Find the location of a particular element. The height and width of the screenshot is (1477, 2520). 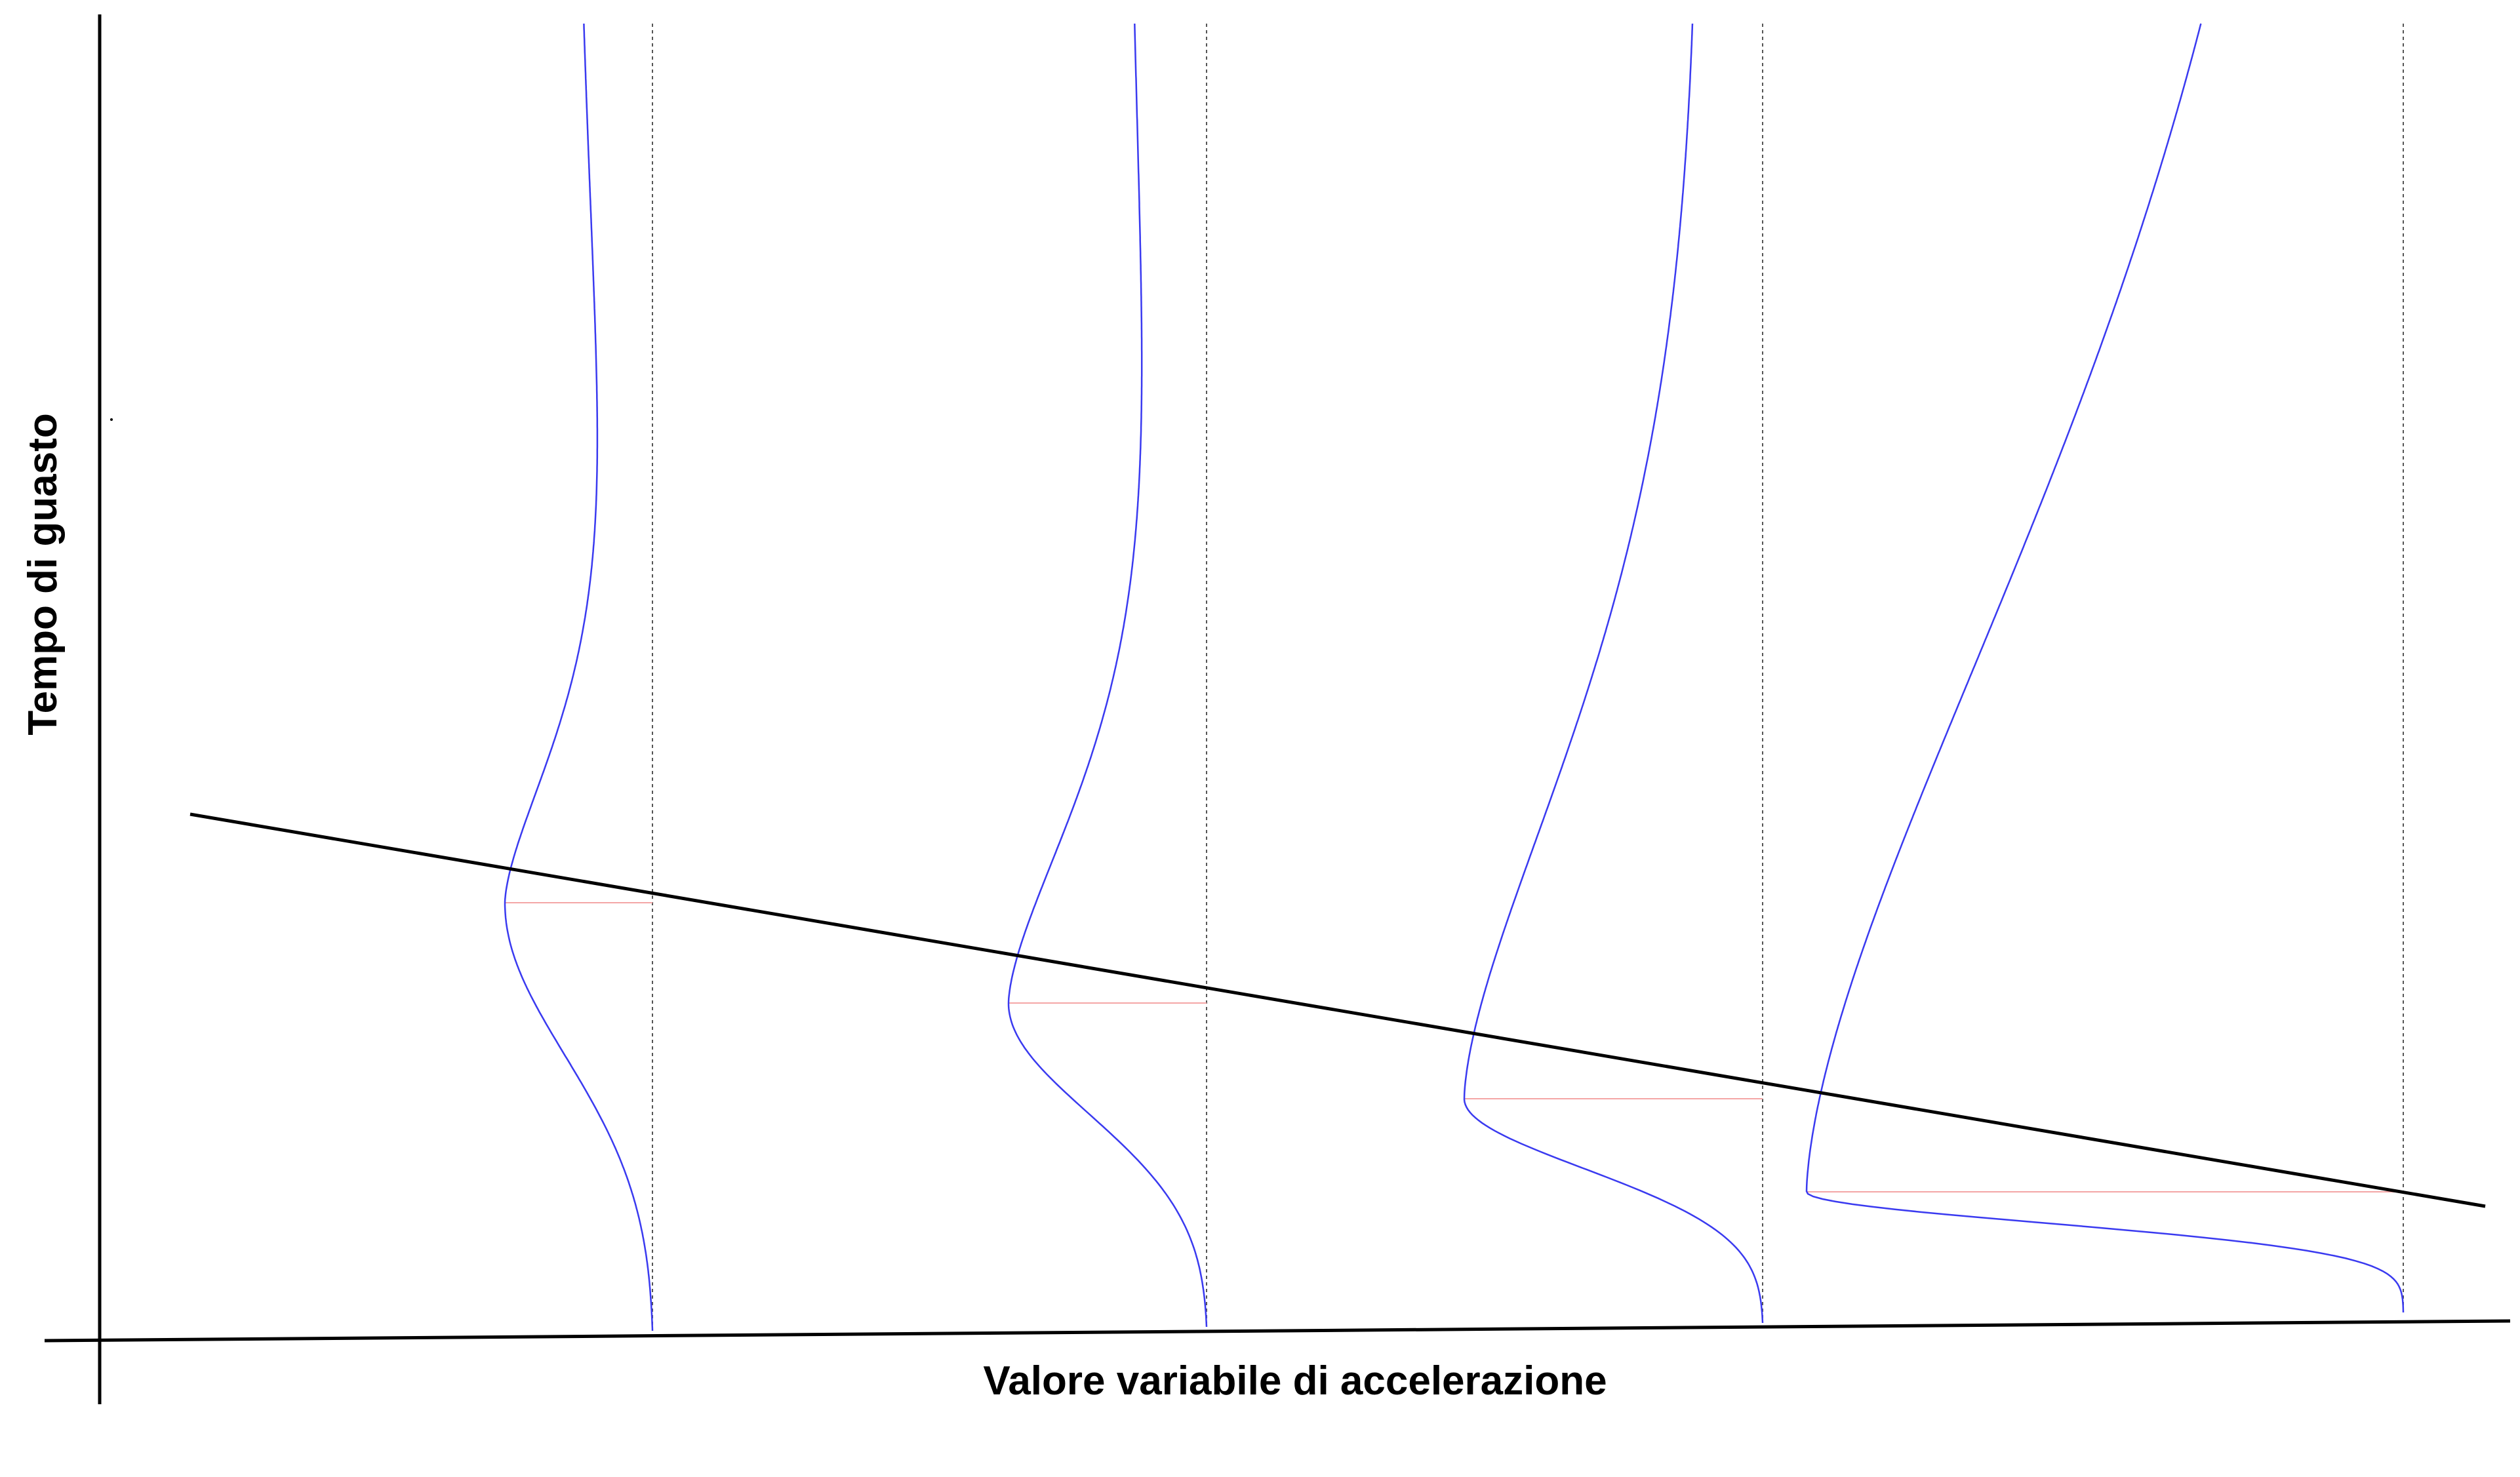

x-axis-label: Valore variabile di accelerazione is located at coordinates (1295, 1381).